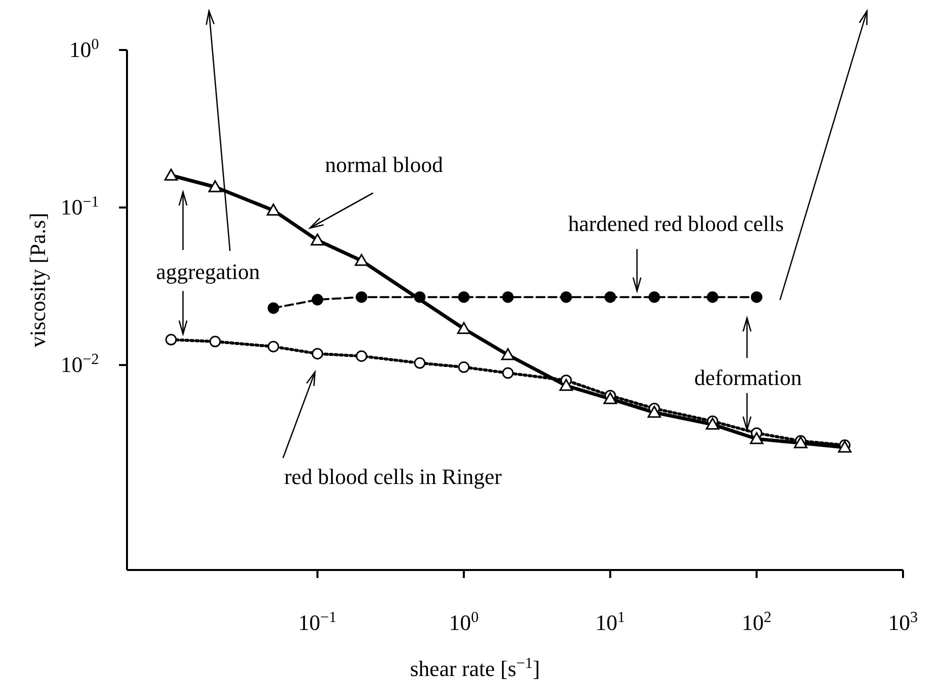 This screenshot has height=692, width=945. Describe the element at coordinates (475, 667) in the screenshot. I see `x-axis-title: shear rate [s$^{−1}$]` at that location.